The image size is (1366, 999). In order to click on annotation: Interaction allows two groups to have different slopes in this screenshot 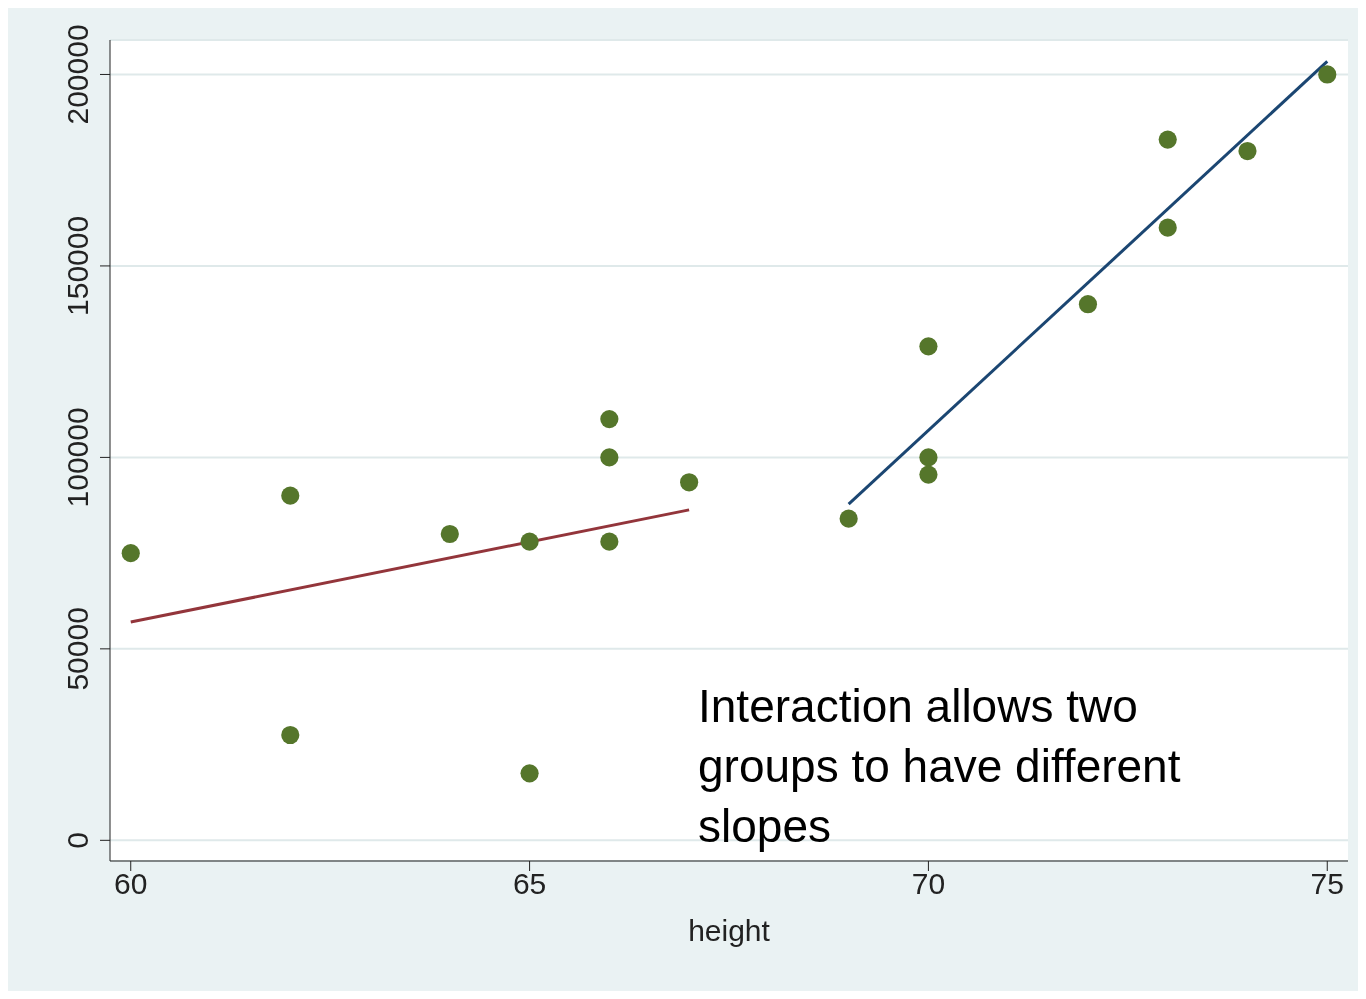, I will do `click(940, 766)`.